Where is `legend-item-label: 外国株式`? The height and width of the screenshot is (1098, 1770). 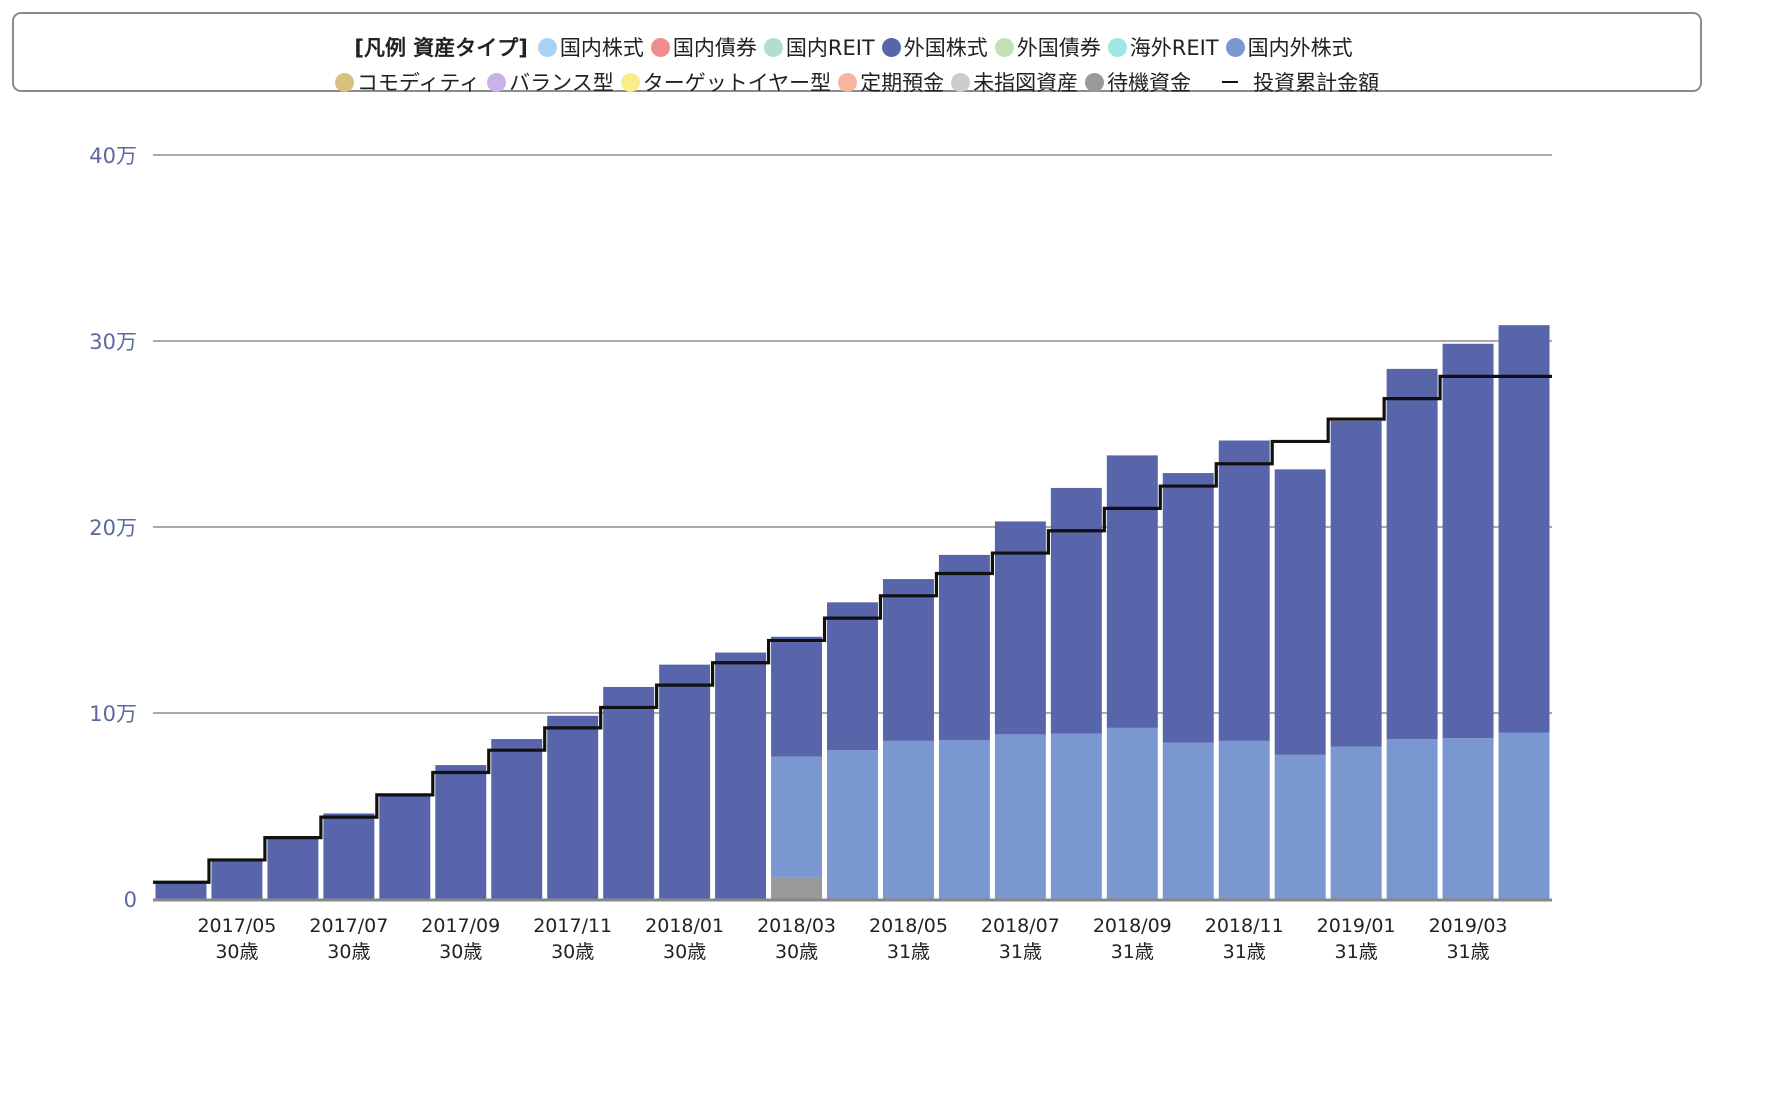
legend-item-label: 外国株式 is located at coordinates (945, 48).